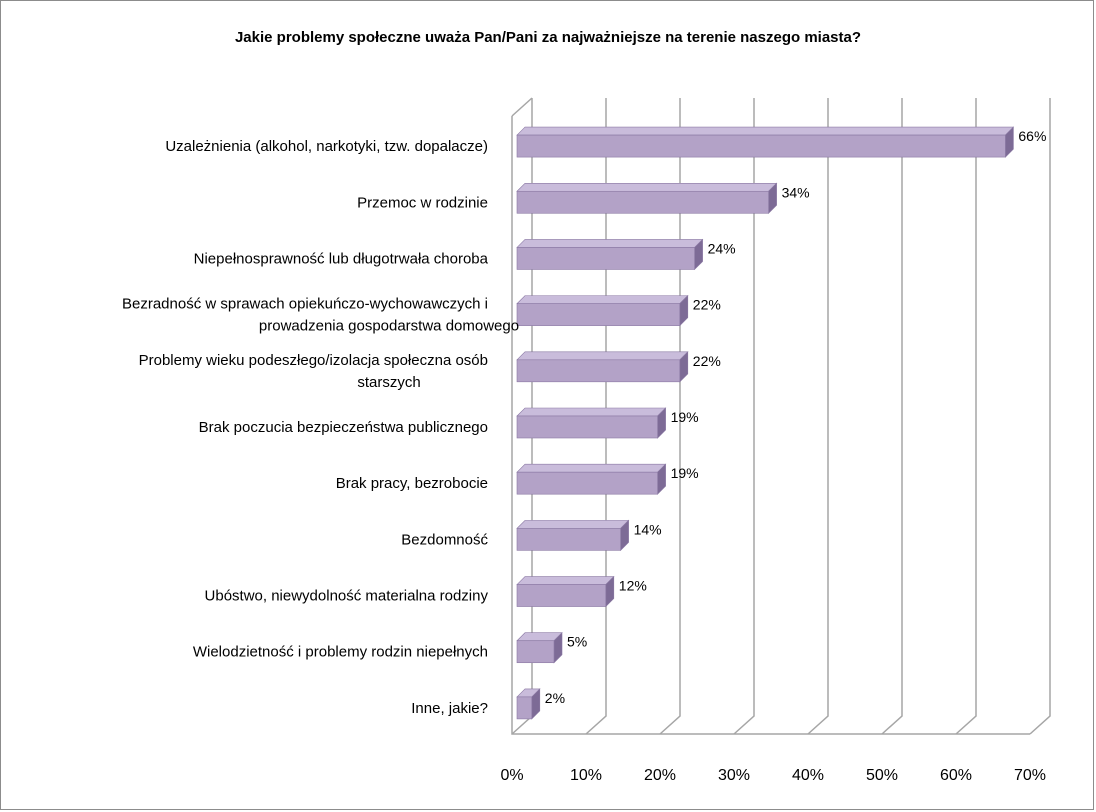 The image size is (1096, 812). What do you see at coordinates (577, 642) in the screenshot?
I see `bar-value-label: 5%` at bounding box center [577, 642].